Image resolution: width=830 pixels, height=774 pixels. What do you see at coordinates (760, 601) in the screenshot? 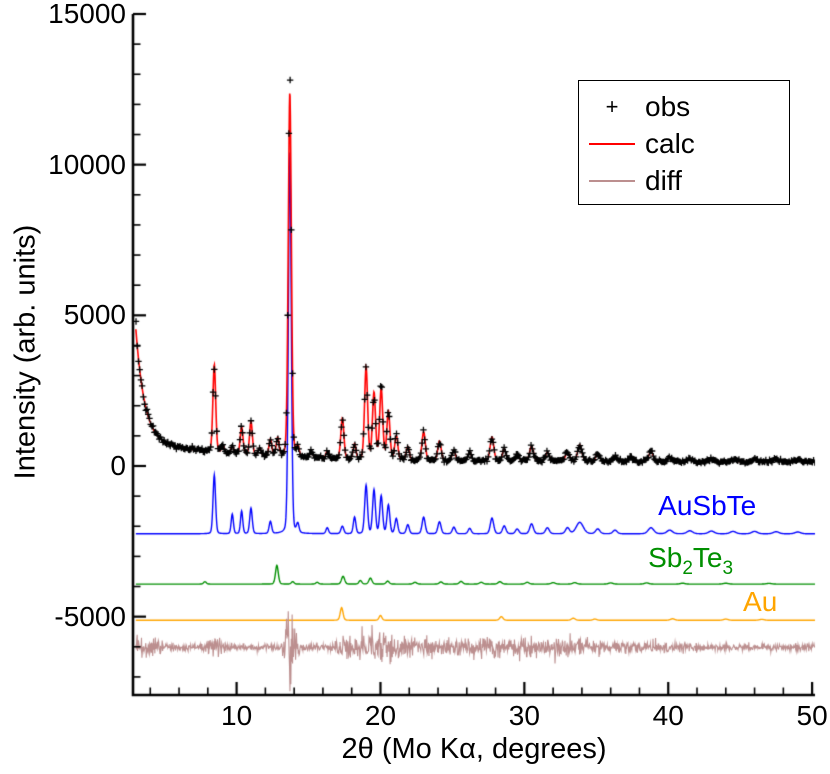
I see `phase-label-au: Au` at bounding box center [760, 601].